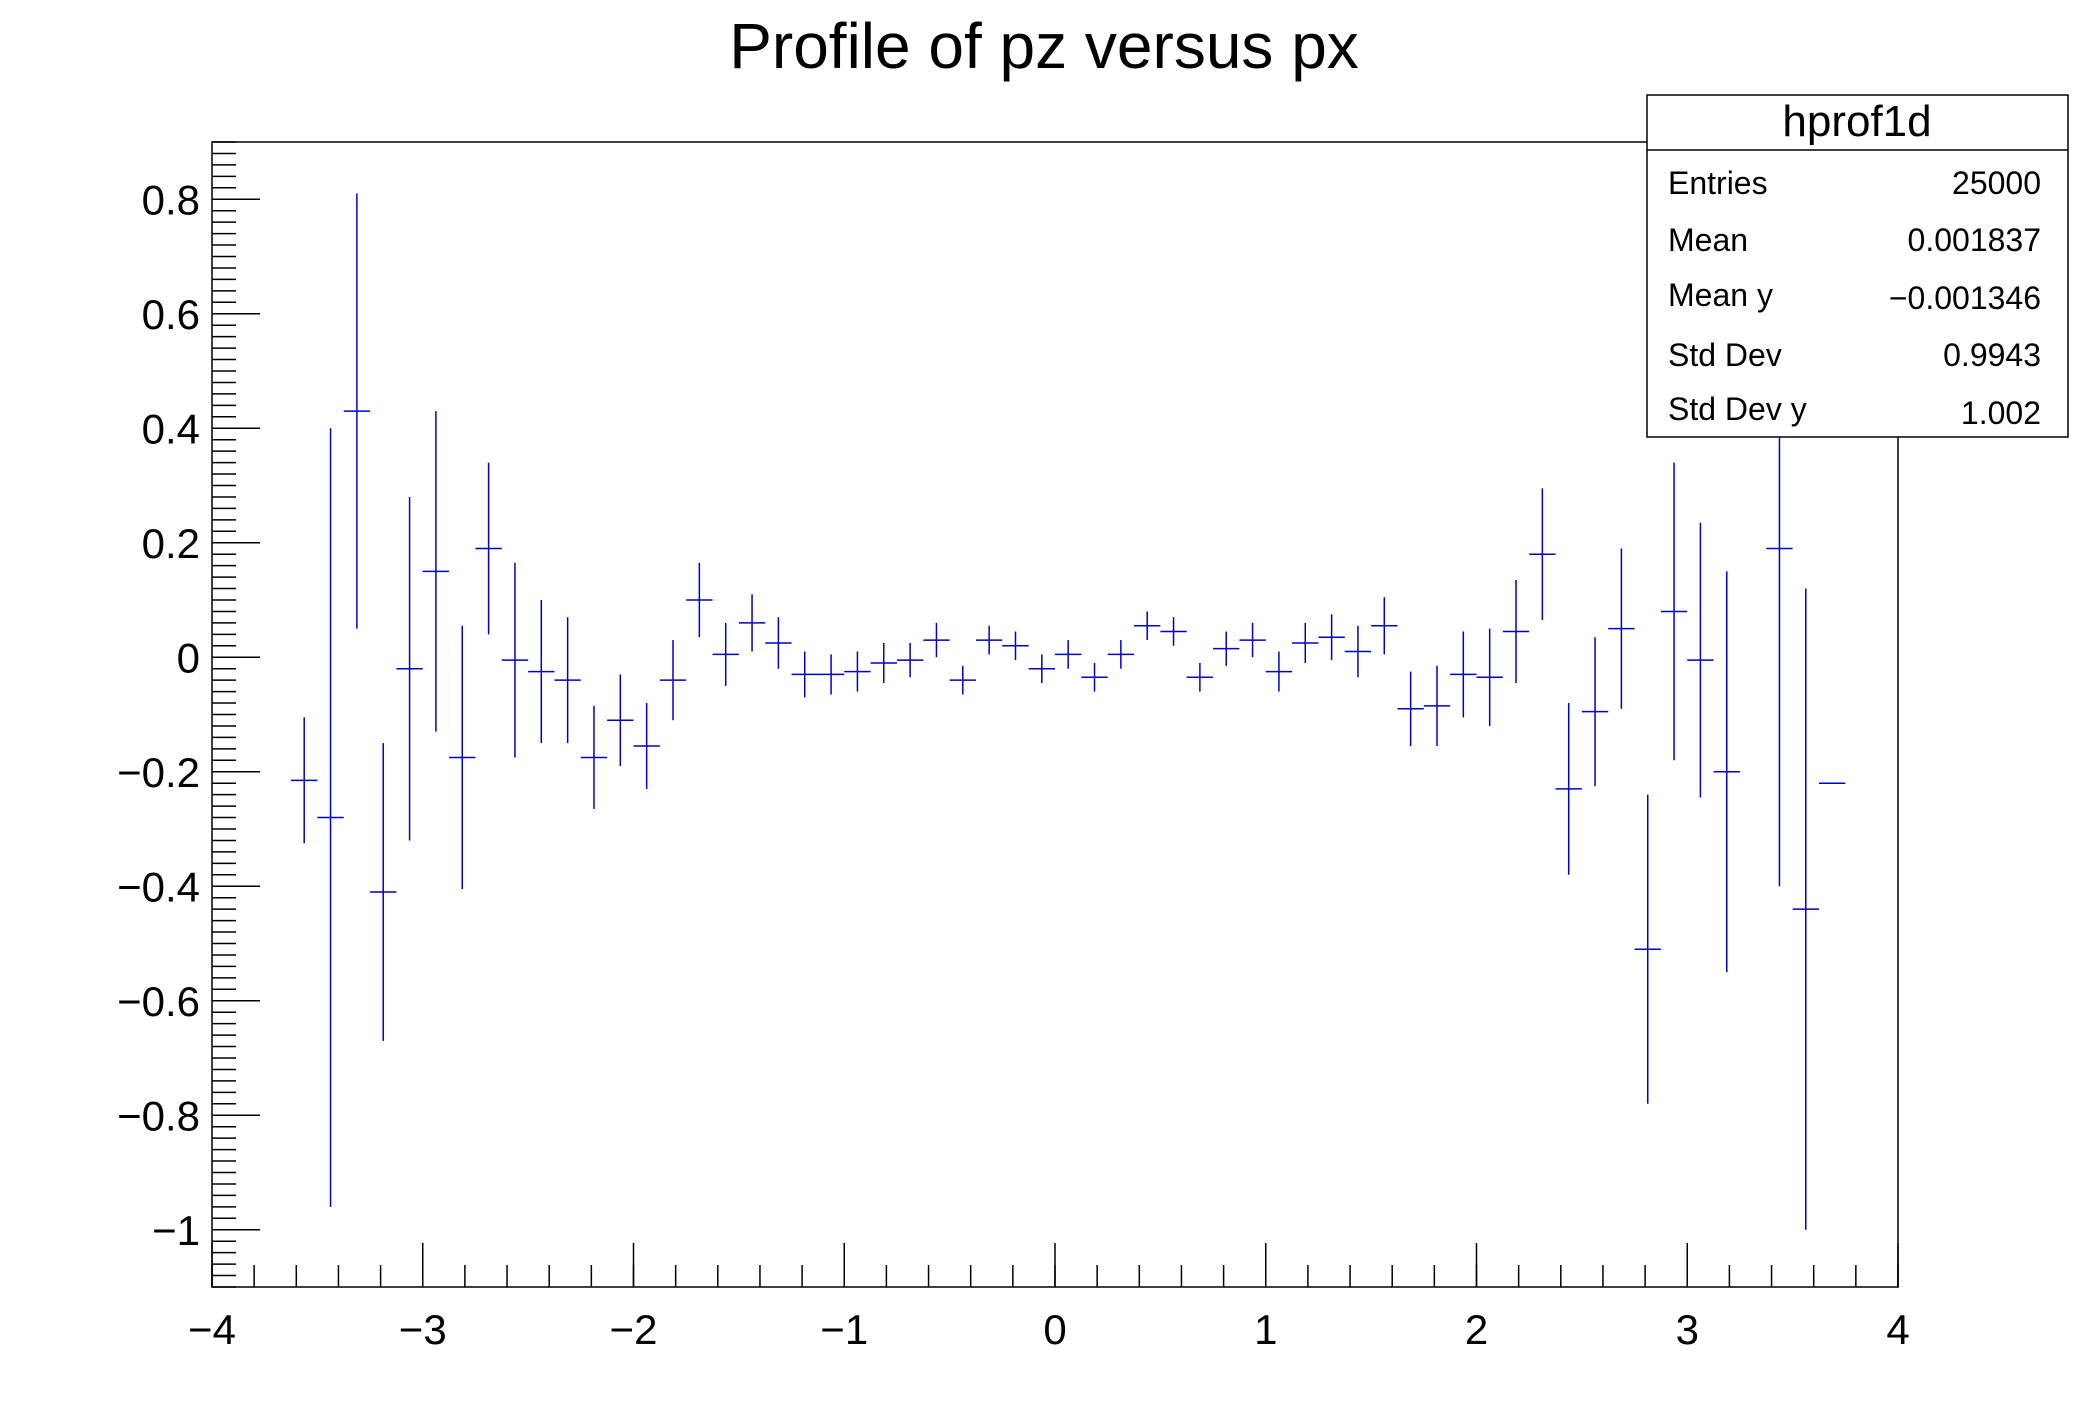  What do you see at coordinates (1996, 183) in the screenshot?
I see `stats-value-entries: 25000` at bounding box center [1996, 183].